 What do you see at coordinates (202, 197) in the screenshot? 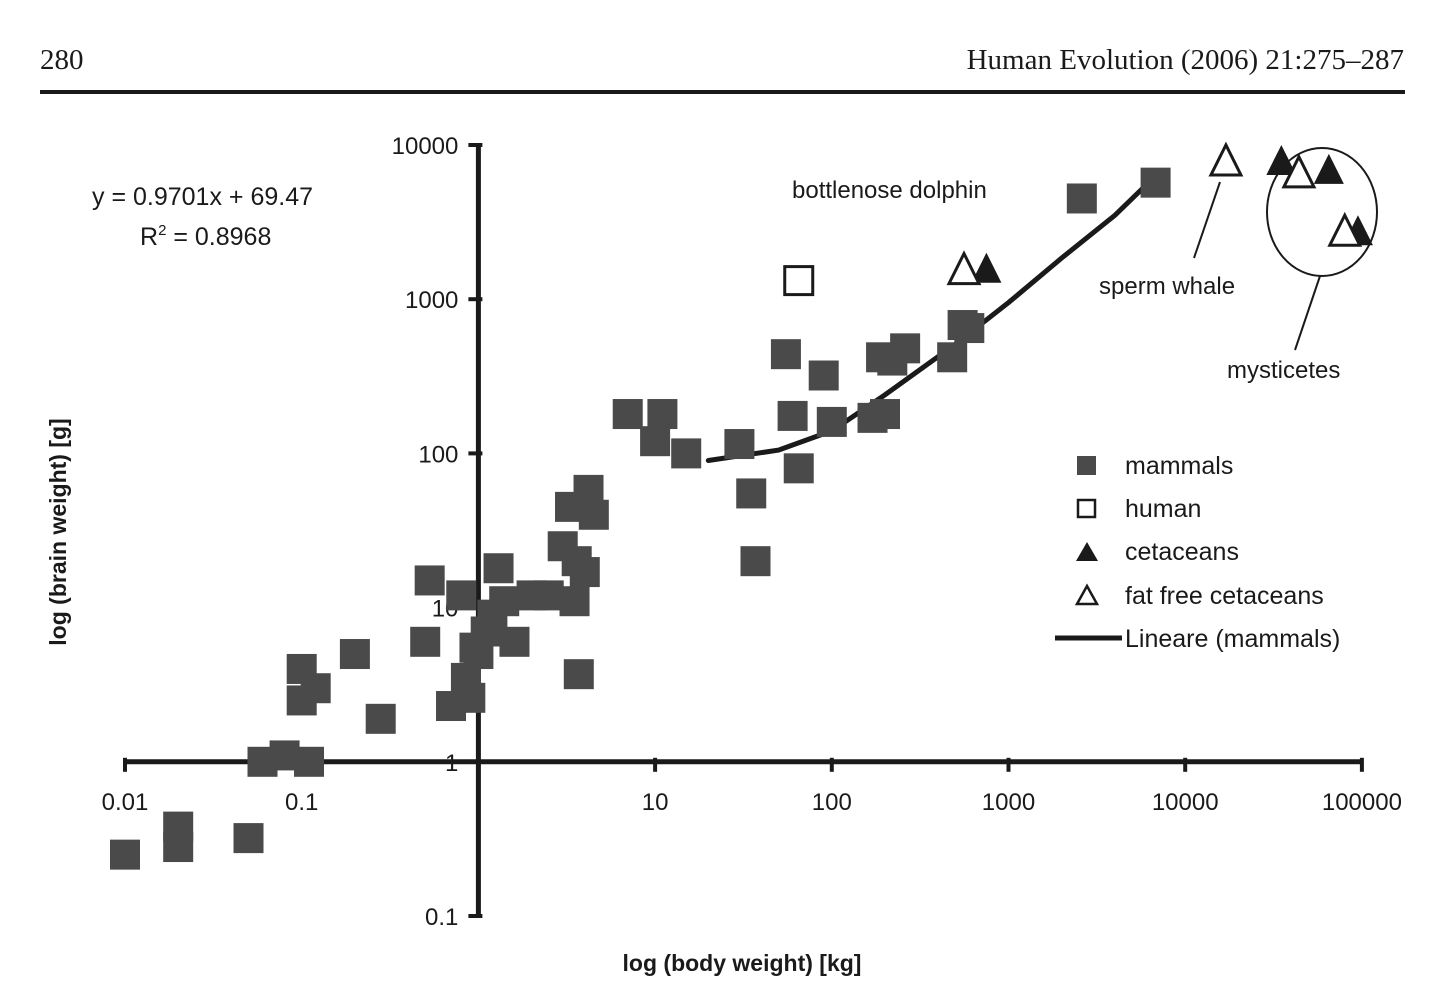
I see `regression-equation: y = 0.9701x + 69.47` at bounding box center [202, 197].